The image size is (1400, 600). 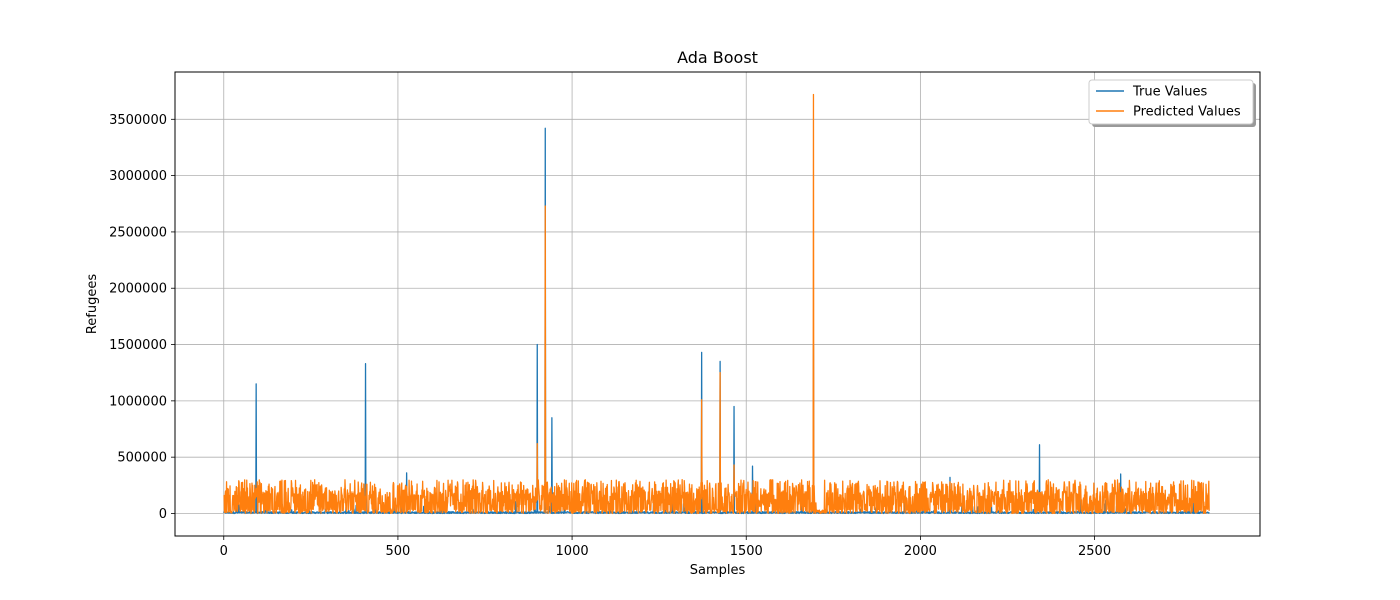 What do you see at coordinates (665, 547) in the screenshot?
I see `x-axis: 0 500 1000 1500 2000 2500` at bounding box center [665, 547].